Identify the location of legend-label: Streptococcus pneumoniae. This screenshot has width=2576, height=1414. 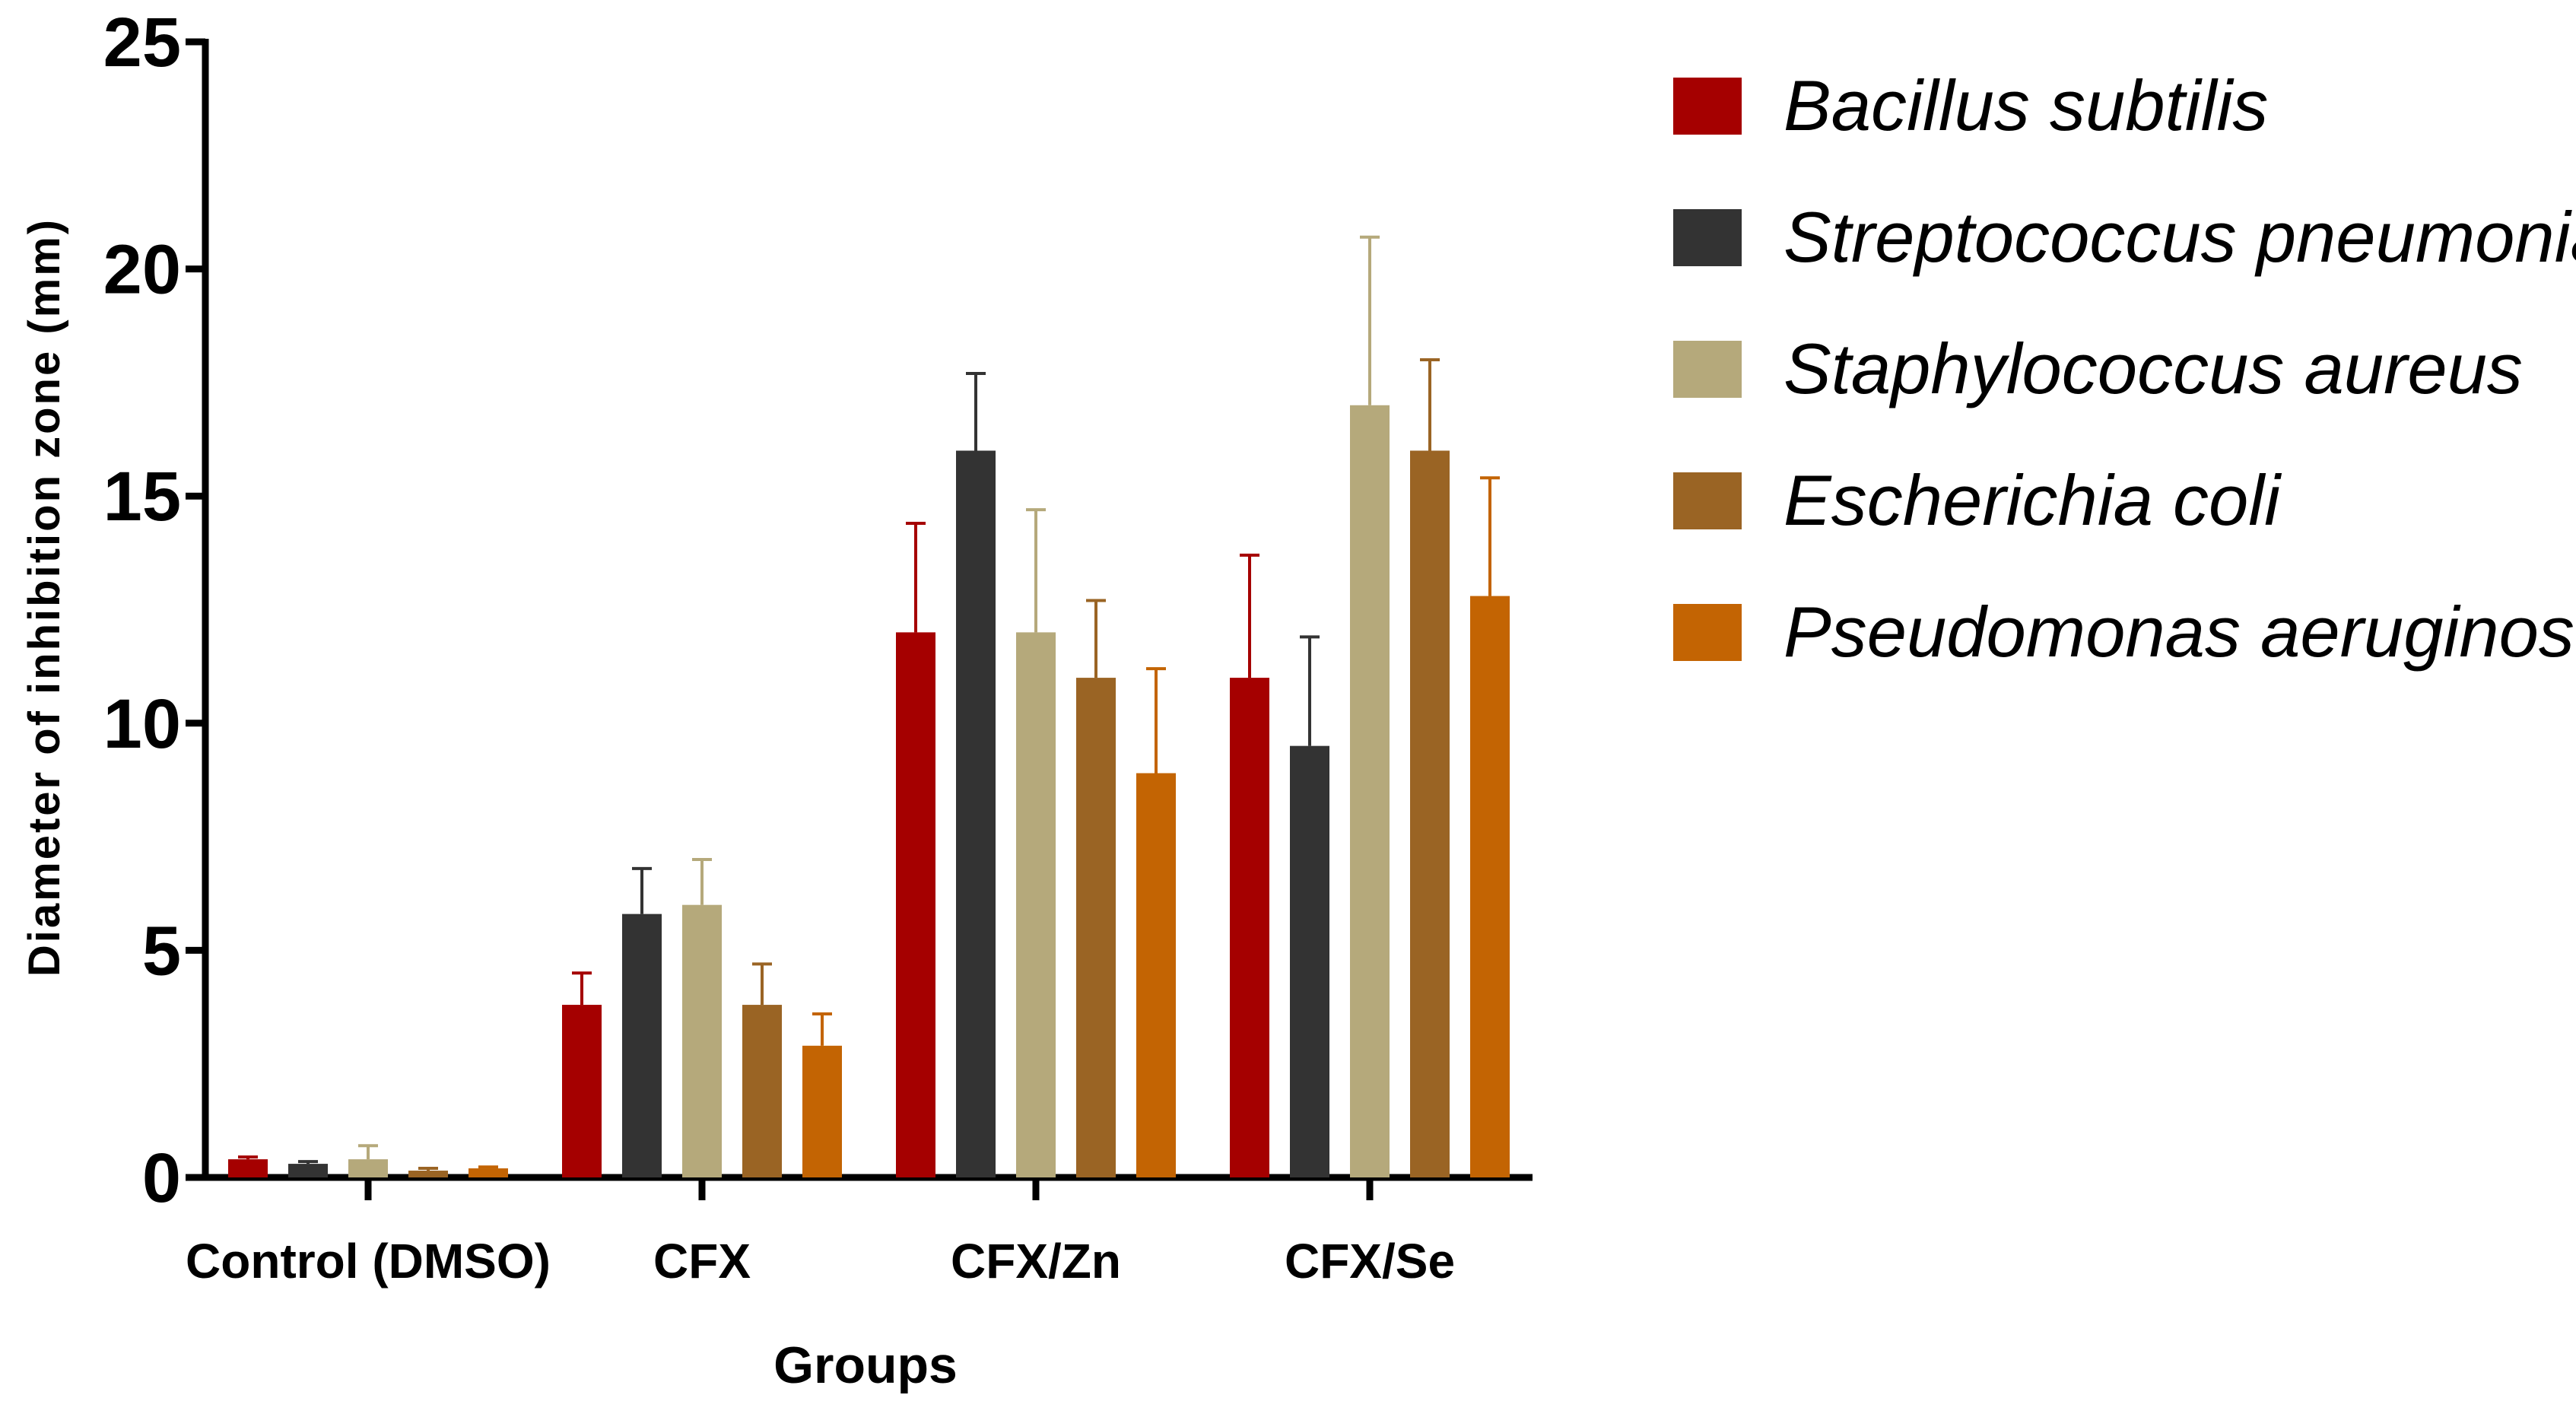
(2180, 237).